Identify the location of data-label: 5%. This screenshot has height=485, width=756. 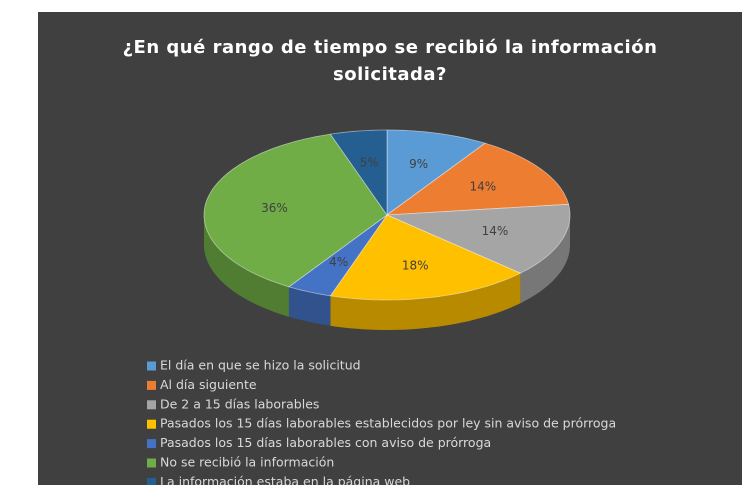
(369, 162).